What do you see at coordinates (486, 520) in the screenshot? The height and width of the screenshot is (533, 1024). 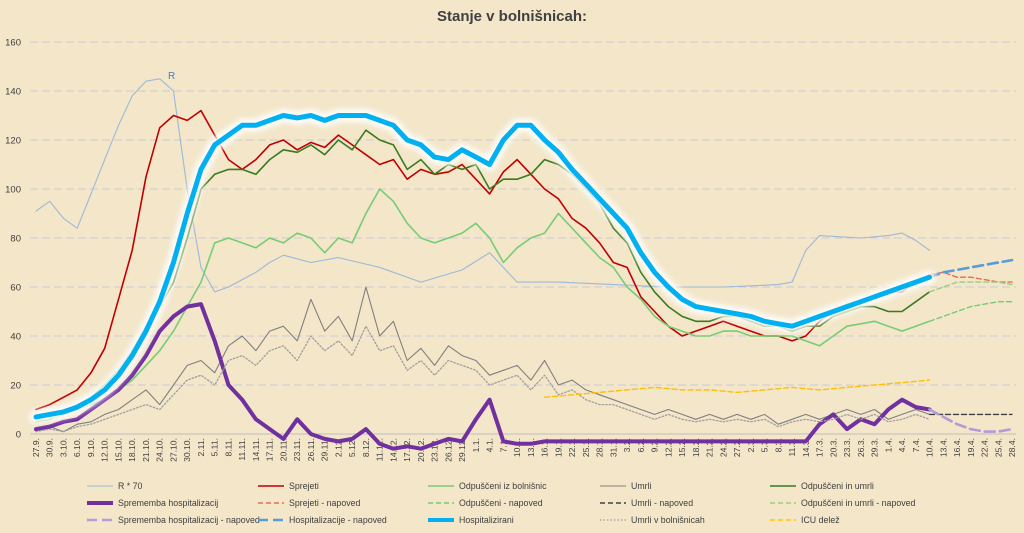 I see `legend-label: Hospitalizirani` at bounding box center [486, 520].